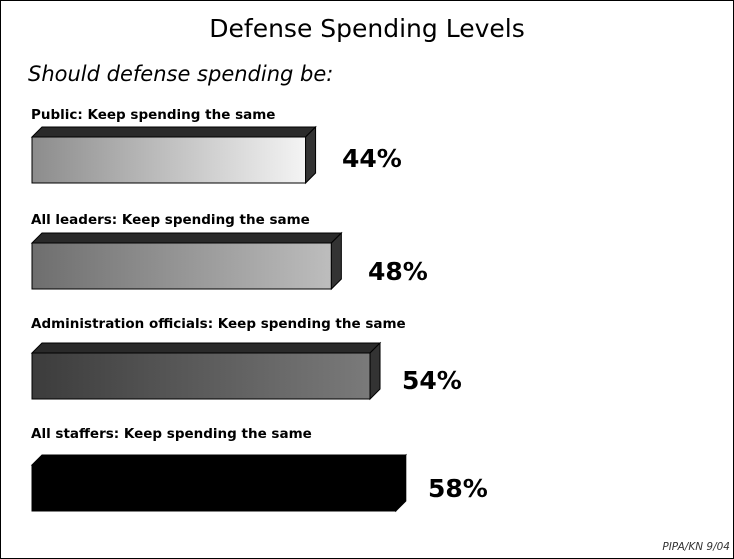  I want to click on bar-label: All staffers: Keep spending the same, so click(171, 434).